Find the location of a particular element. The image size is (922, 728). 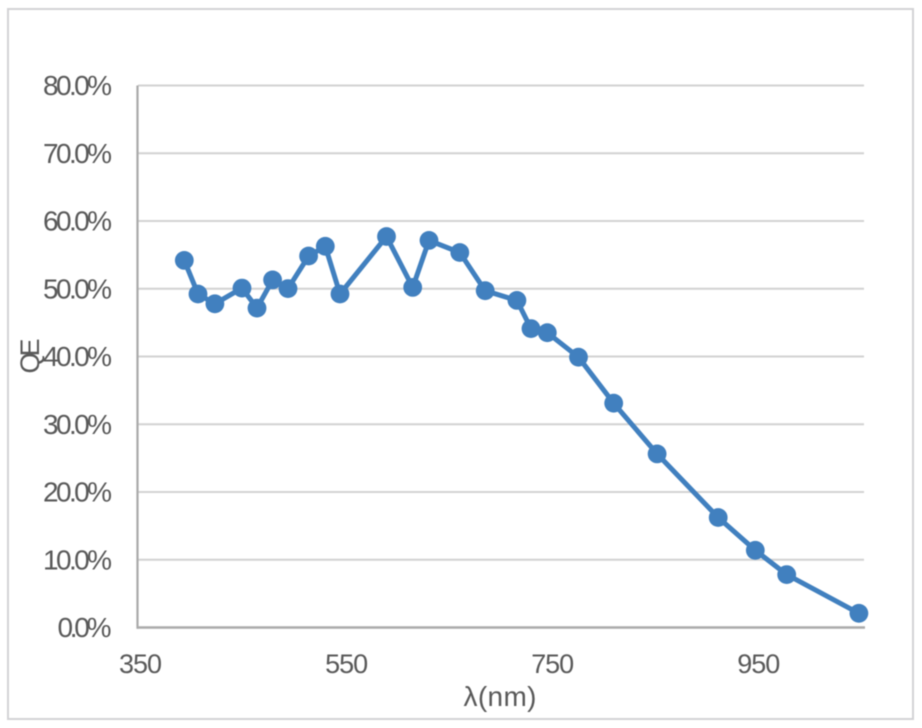

svg-text: 10.0% is located at coordinates (77, 559).